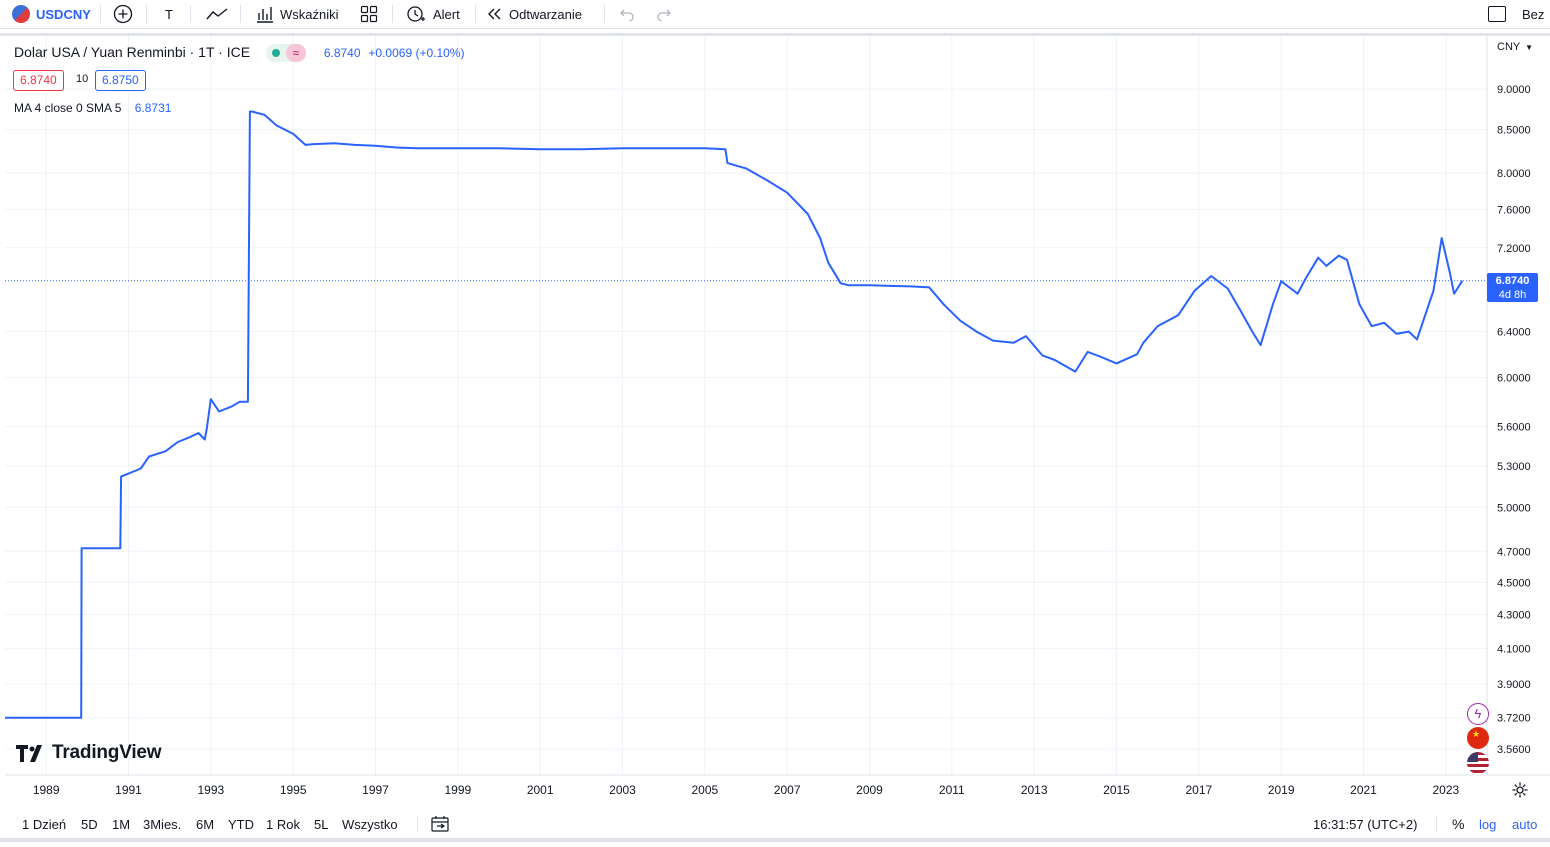  I want to click on compare-button, so click(123, 14).